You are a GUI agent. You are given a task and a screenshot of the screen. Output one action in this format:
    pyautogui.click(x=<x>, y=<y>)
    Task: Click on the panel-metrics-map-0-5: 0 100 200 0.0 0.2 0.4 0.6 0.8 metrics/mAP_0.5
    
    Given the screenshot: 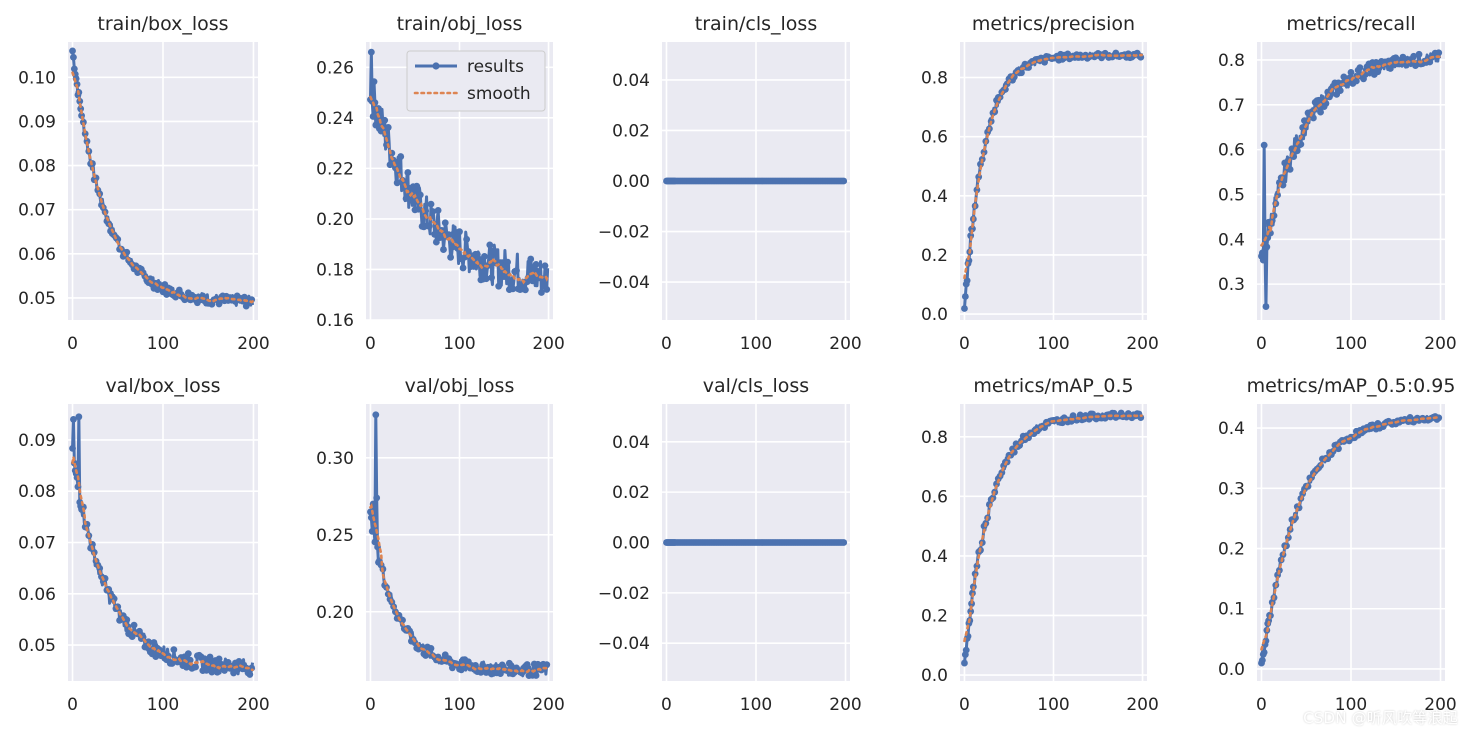 What is the action you would take?
    pyautogui.click(x=1040, y=545)
    